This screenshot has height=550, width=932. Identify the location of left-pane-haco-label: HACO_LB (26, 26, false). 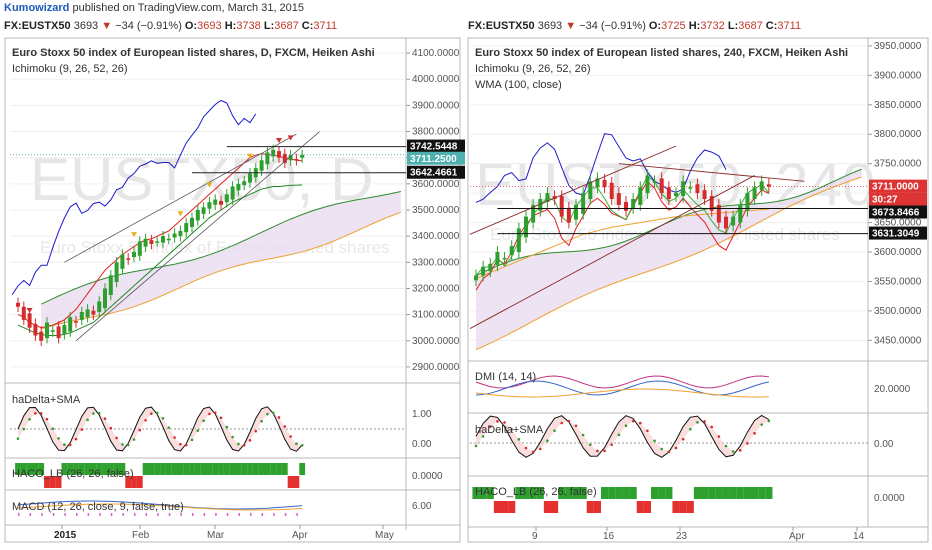
(73, 474).